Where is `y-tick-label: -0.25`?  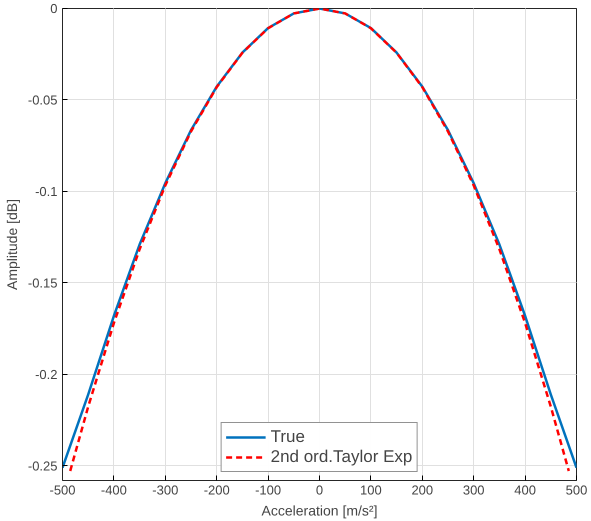 y-tick-label: -0.25 is located at coordinates (43, 466).